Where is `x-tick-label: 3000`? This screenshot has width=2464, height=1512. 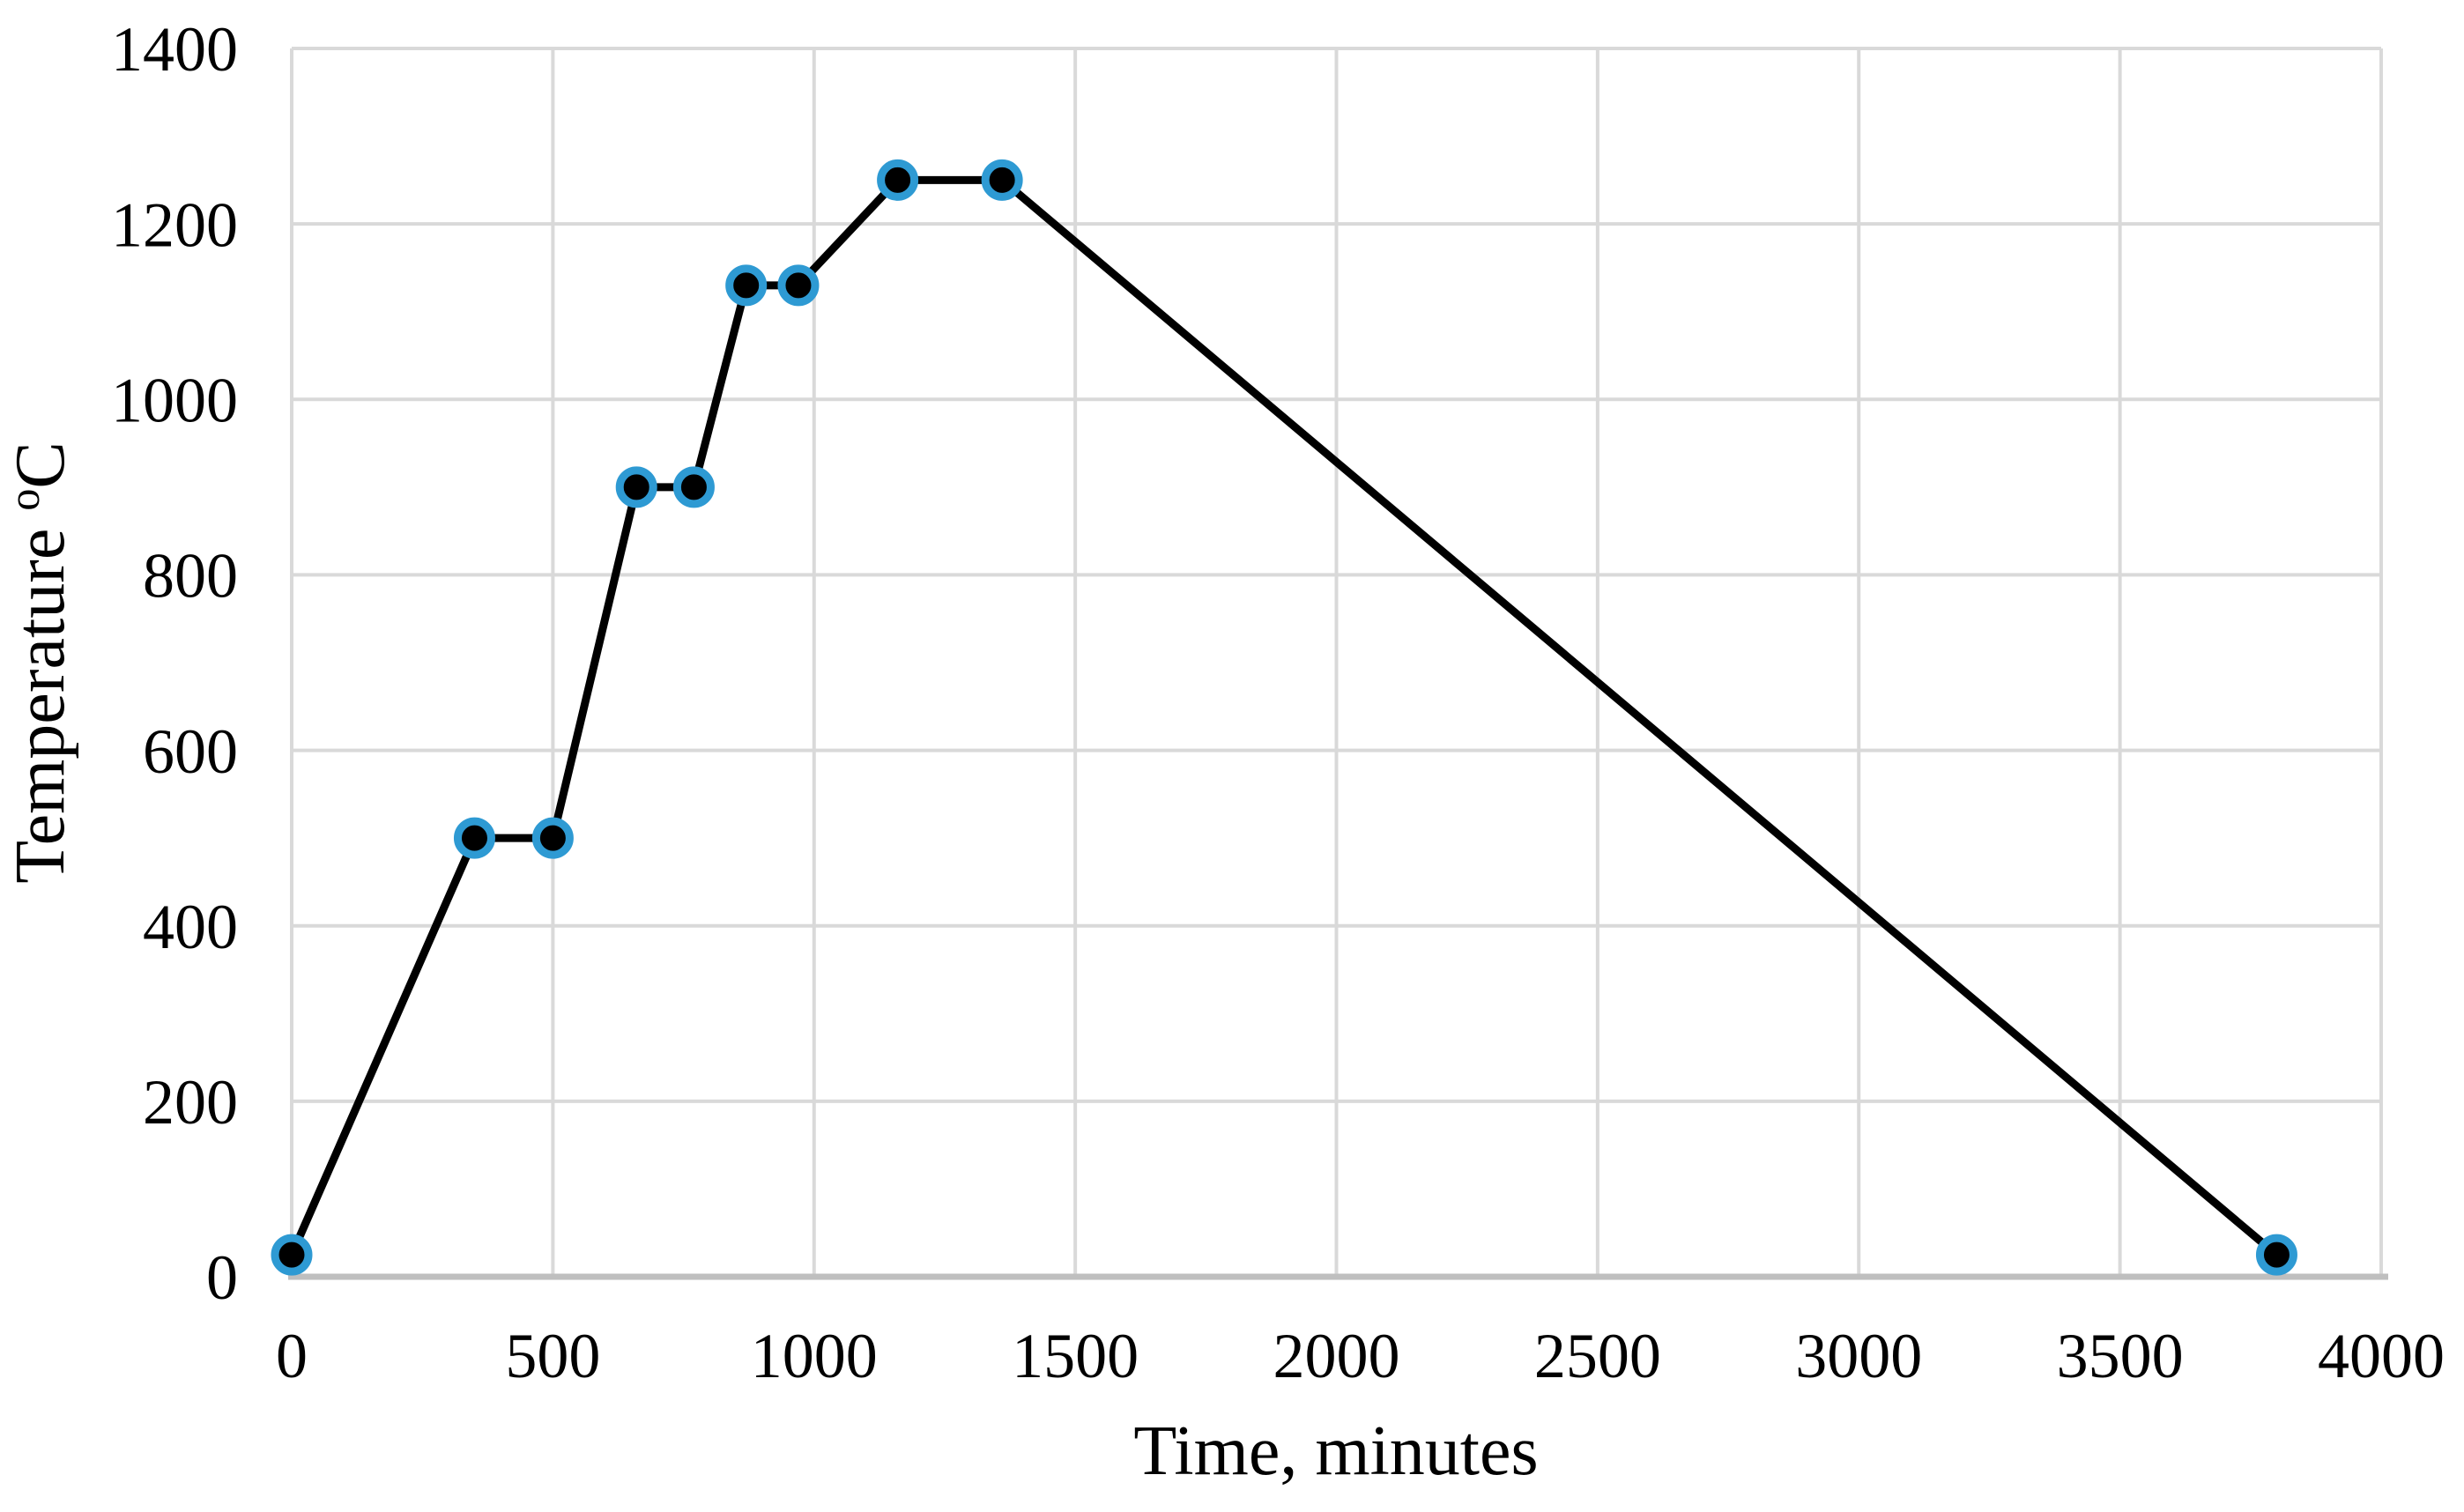
x-tick-label: 3000 is located at coordinates (1859, 1356).